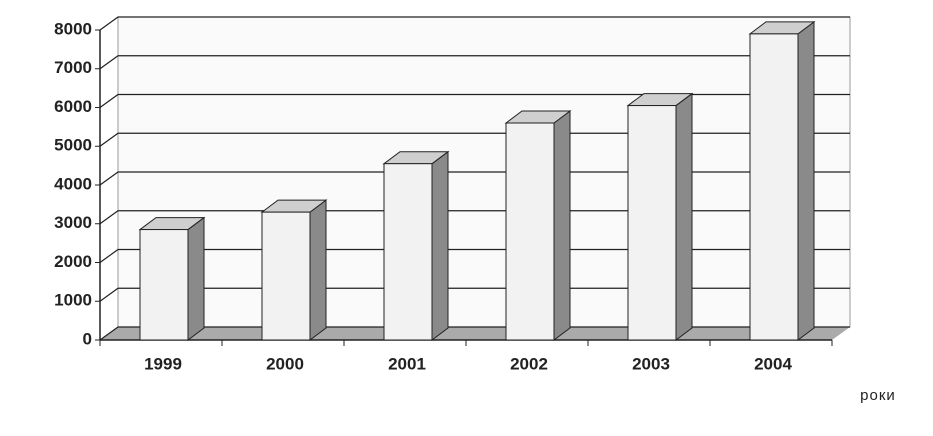 The height and width of the screenshot is (436, 933). Describe the element at coordinates (878, 395) in the screenshot. I see `x-axis-label: роки` at that location.